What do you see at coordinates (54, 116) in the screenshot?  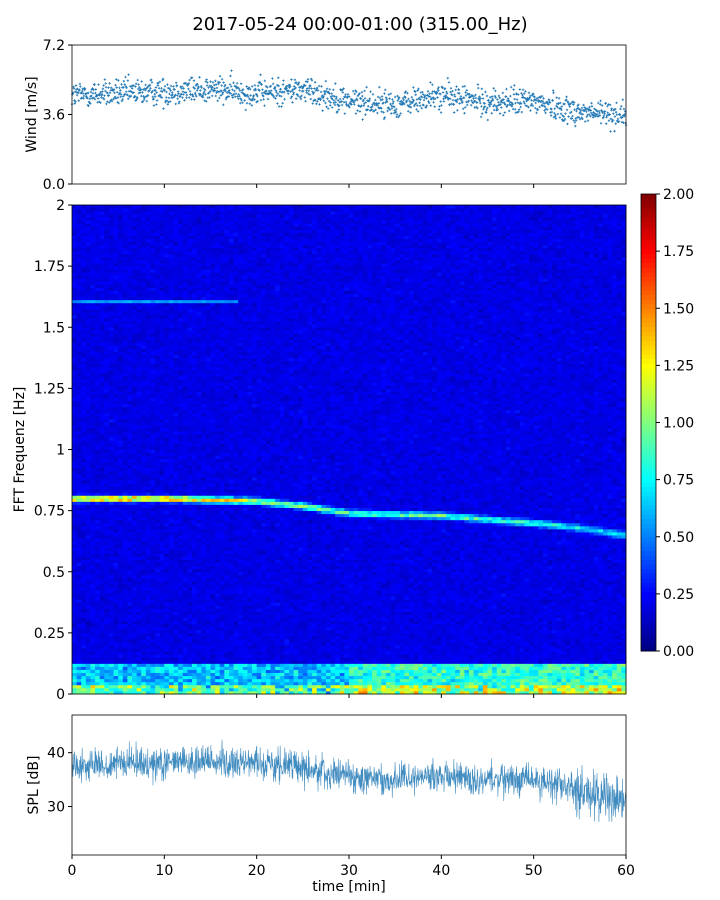 I see `wind-ytick-label: 3.6` at bounding box center [54, 116].